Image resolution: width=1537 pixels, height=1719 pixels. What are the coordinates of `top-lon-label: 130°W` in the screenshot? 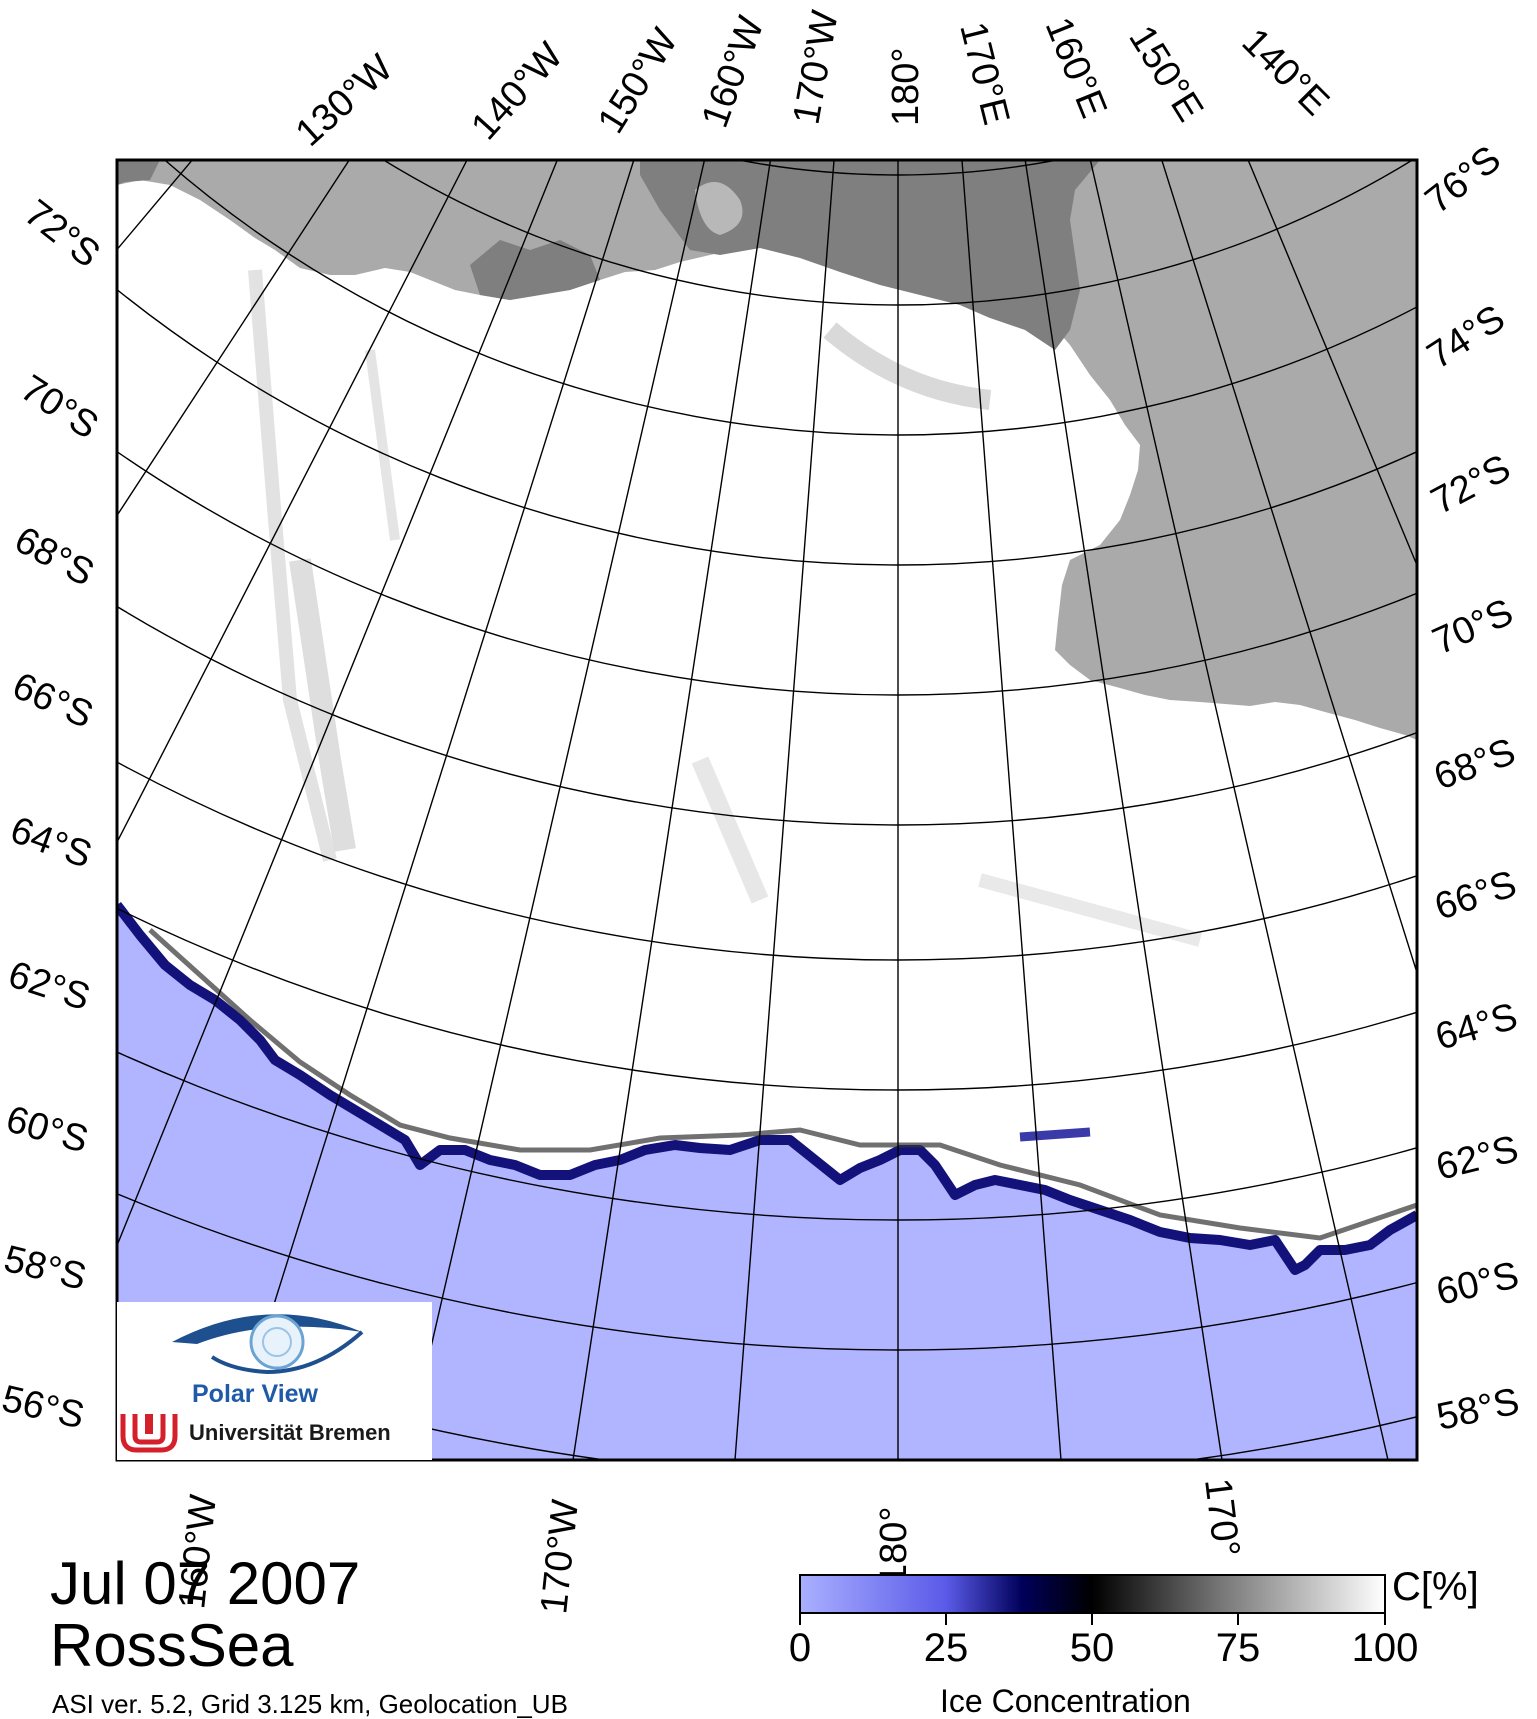 It's located at (344, 101).